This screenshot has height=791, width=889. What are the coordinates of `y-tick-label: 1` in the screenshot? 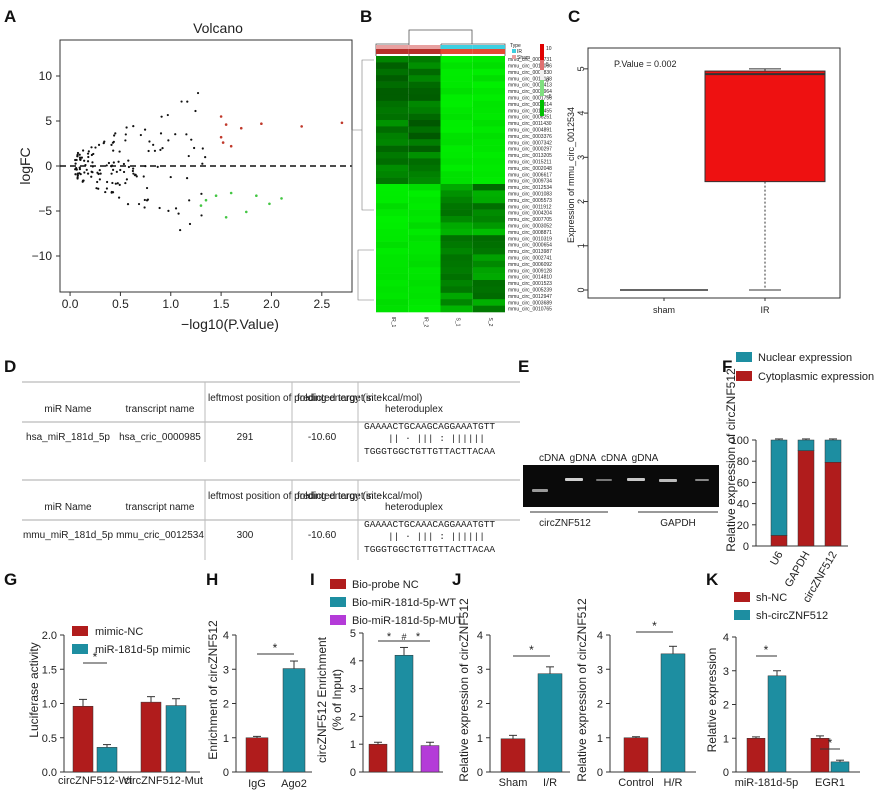 It's located at (726, 739).